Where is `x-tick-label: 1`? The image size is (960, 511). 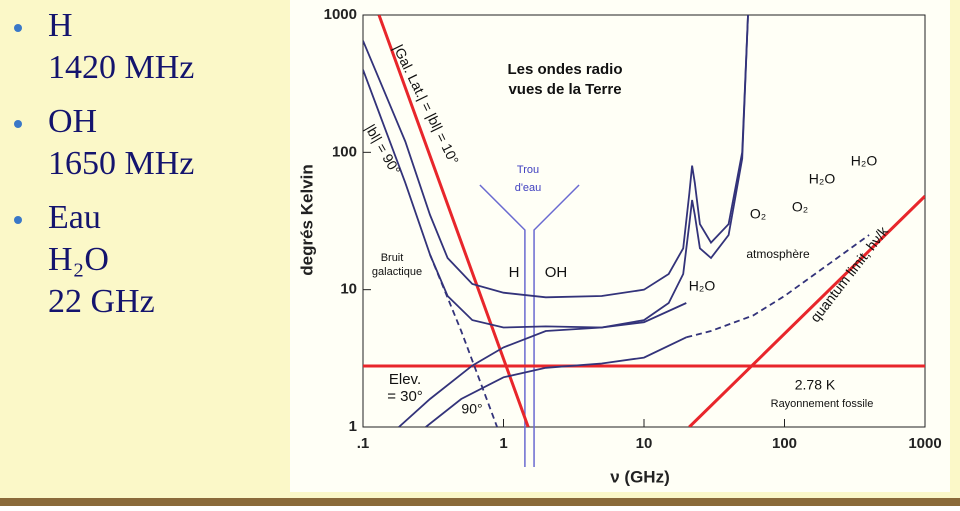 x-tick-label: 1 is located at coordinates (503, 443).